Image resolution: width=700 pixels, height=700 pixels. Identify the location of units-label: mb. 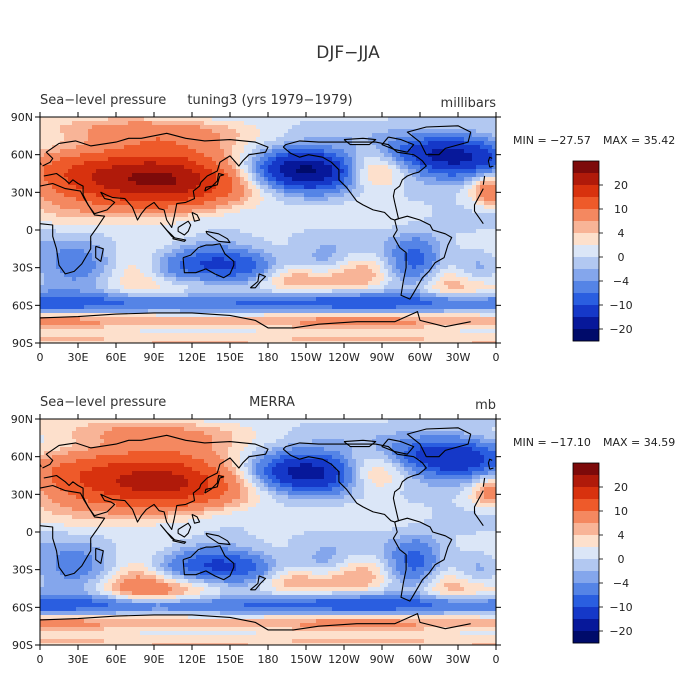
(485, 405).